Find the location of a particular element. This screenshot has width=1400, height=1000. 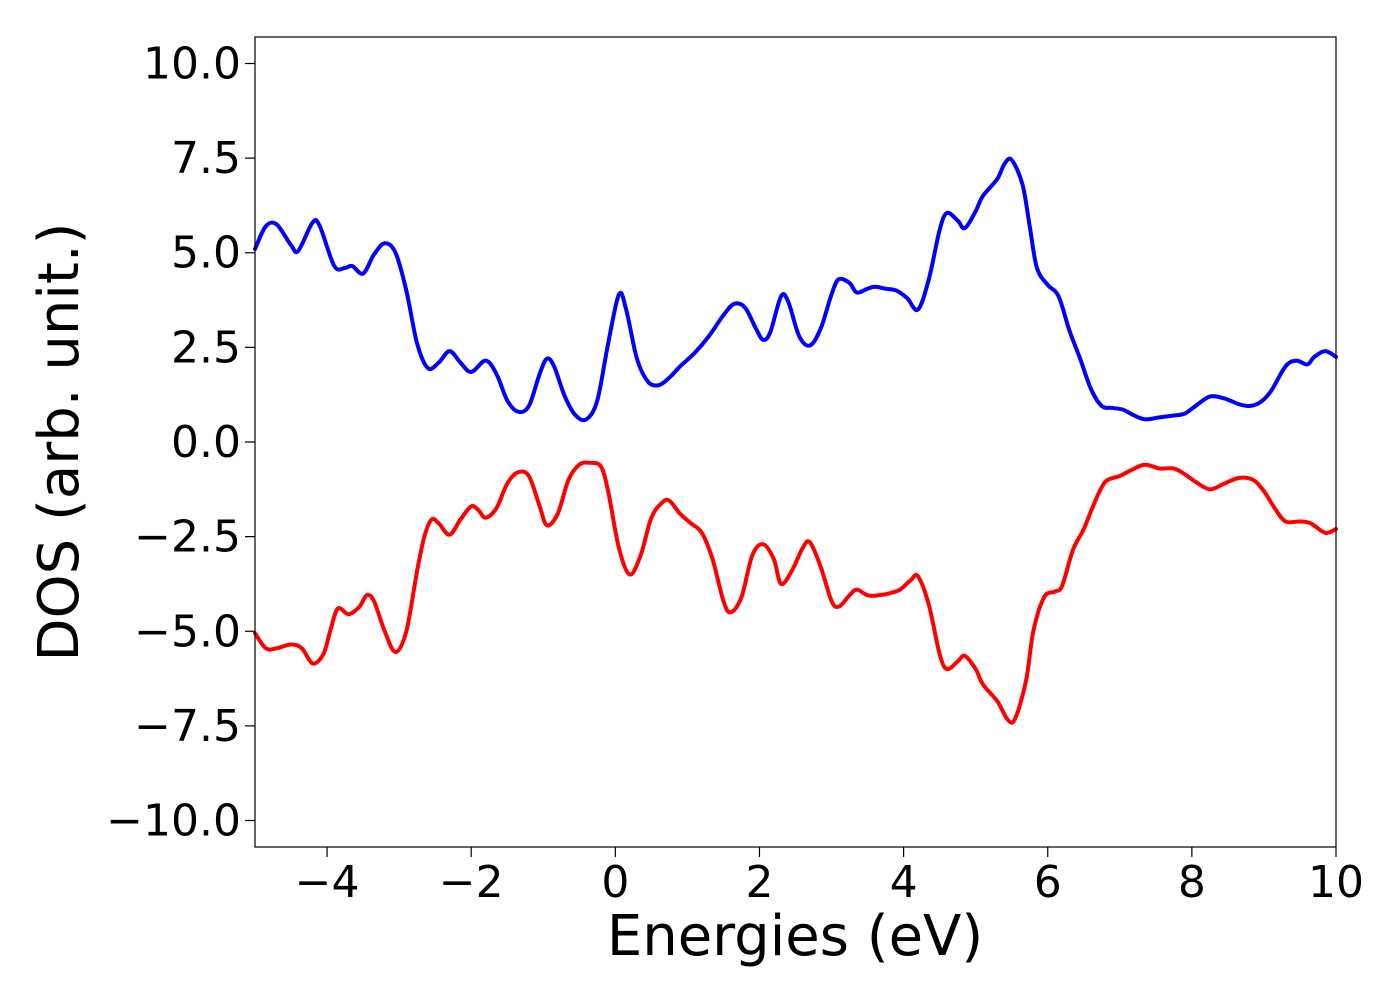

y-axis-ticks: 10.0 7.5 5.0 2.5 0.0 −2.5 −5.0 −7.5 −10.0 is located at coordinates (180, 442).